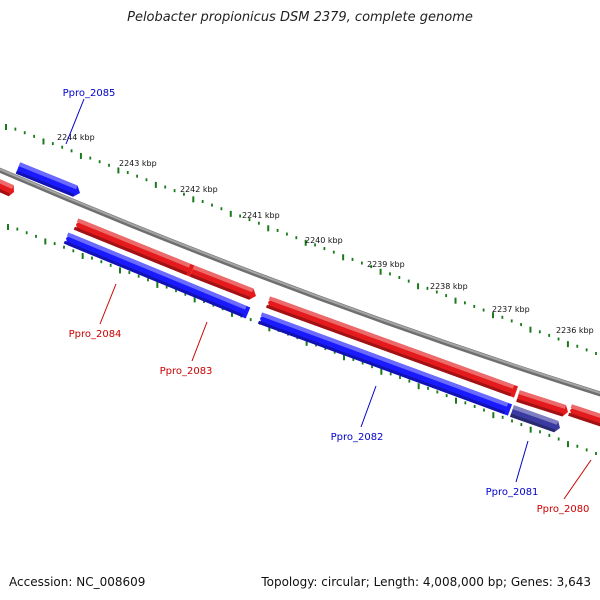  Describe the element at coordinates (7, 188) in the screenshot. I see `gene-arrow-partial-left` at that location.